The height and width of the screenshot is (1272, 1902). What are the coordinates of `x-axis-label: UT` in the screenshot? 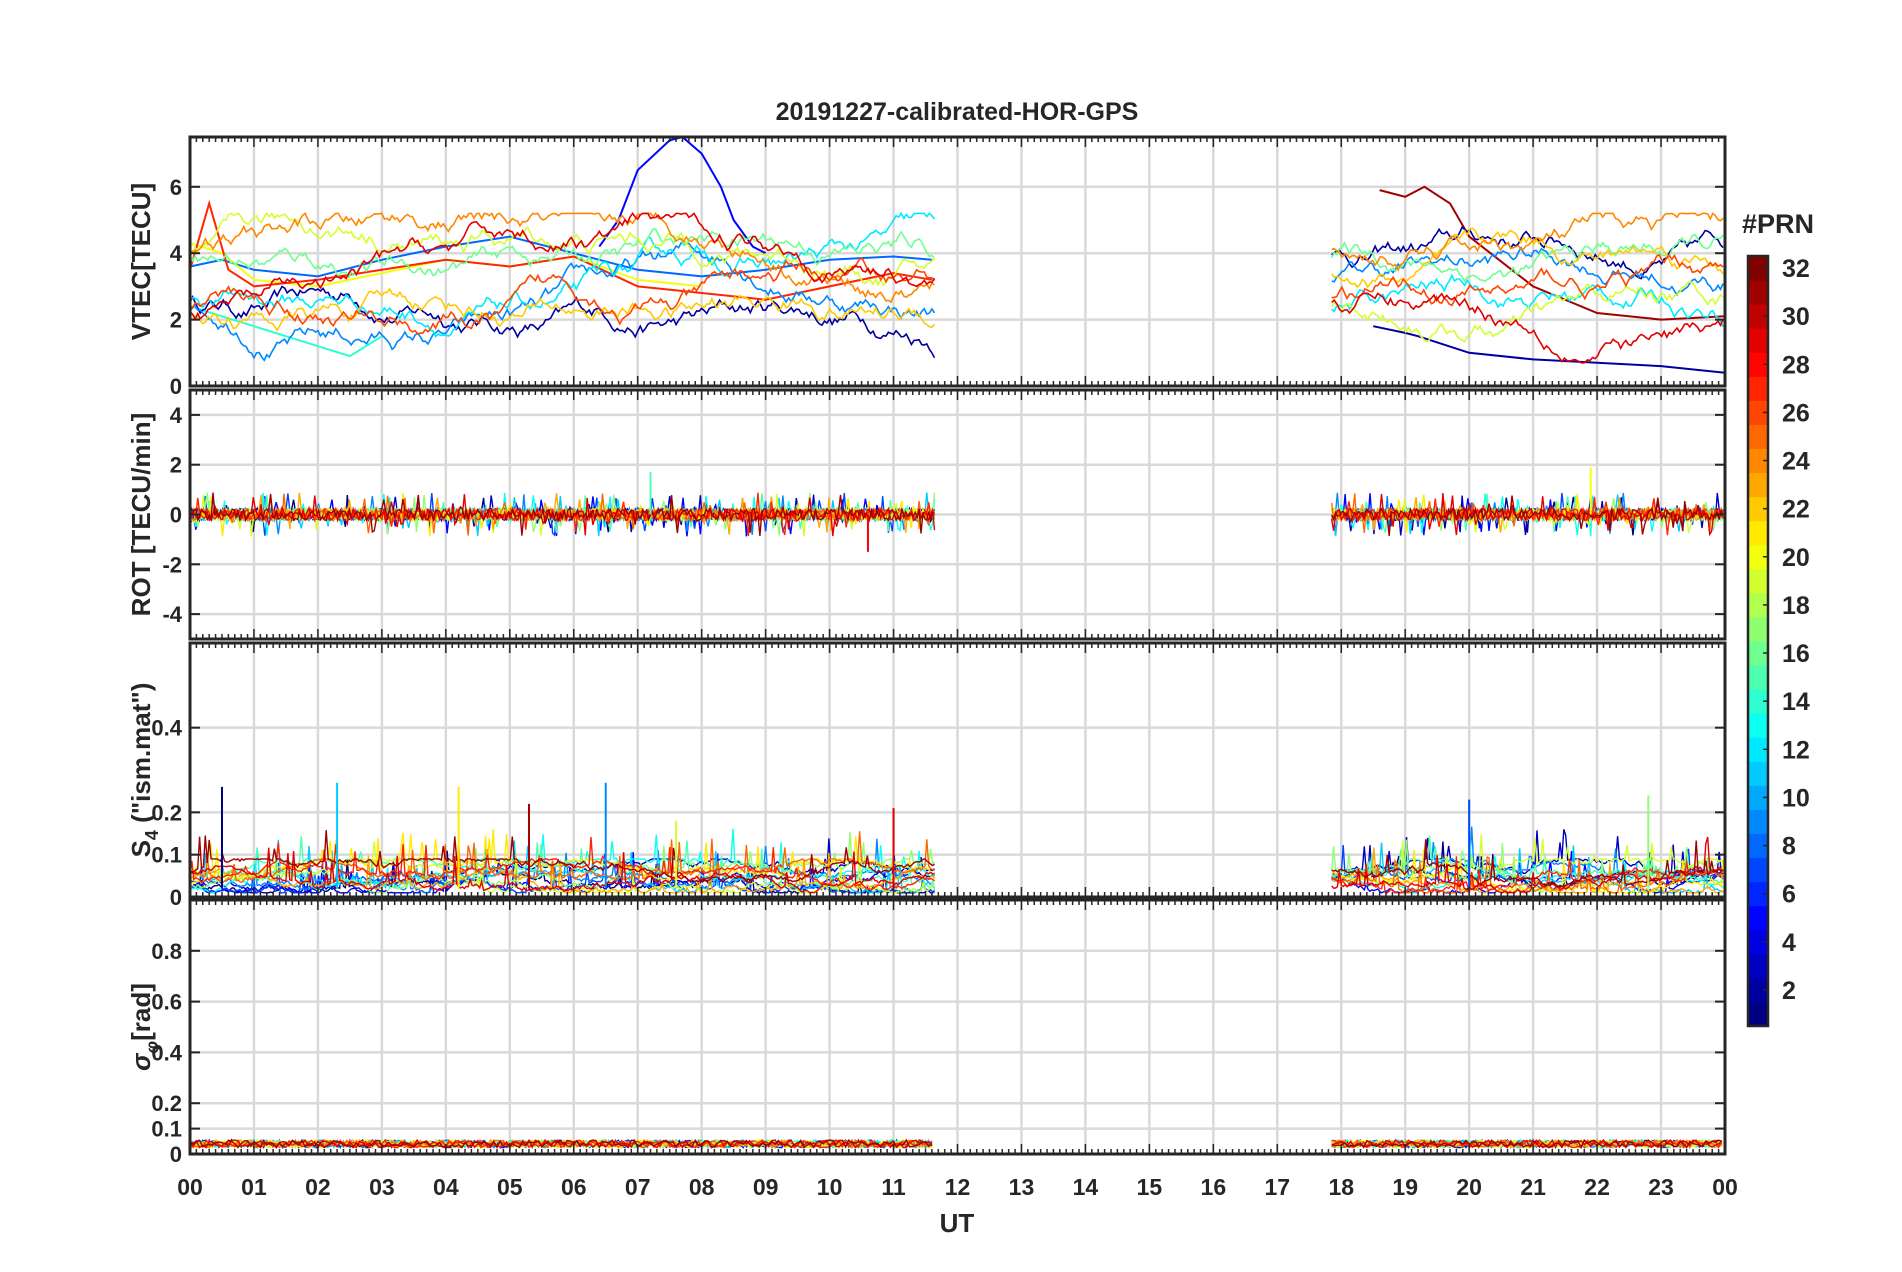 It's located at (957, 1223).